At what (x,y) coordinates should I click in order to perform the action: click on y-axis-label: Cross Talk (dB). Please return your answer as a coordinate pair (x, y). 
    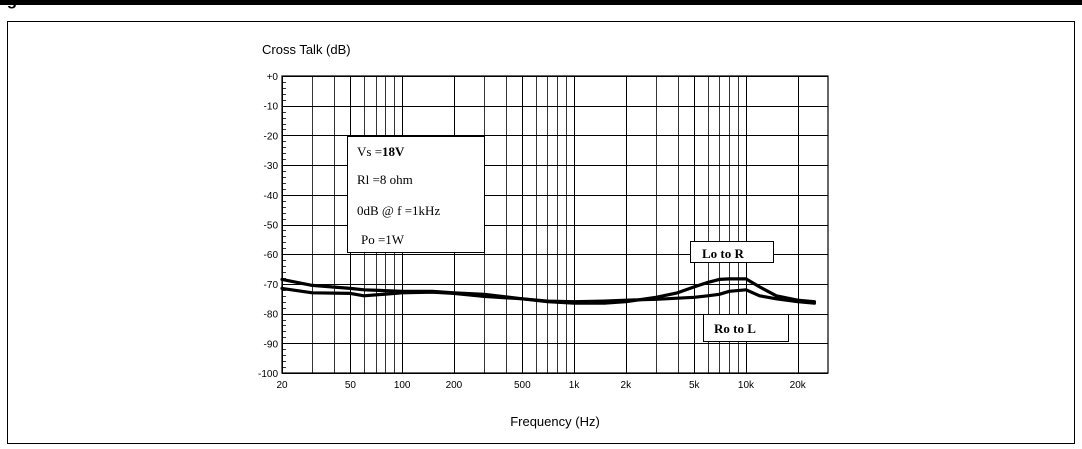
    Looking at the image, I should click on (306, 49).